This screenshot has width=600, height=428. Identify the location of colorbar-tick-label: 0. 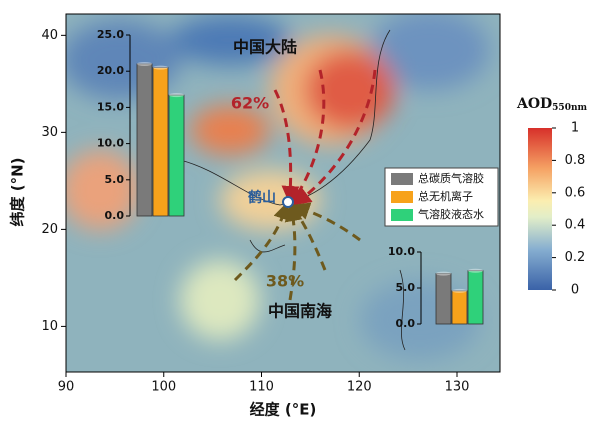
(575, 290).